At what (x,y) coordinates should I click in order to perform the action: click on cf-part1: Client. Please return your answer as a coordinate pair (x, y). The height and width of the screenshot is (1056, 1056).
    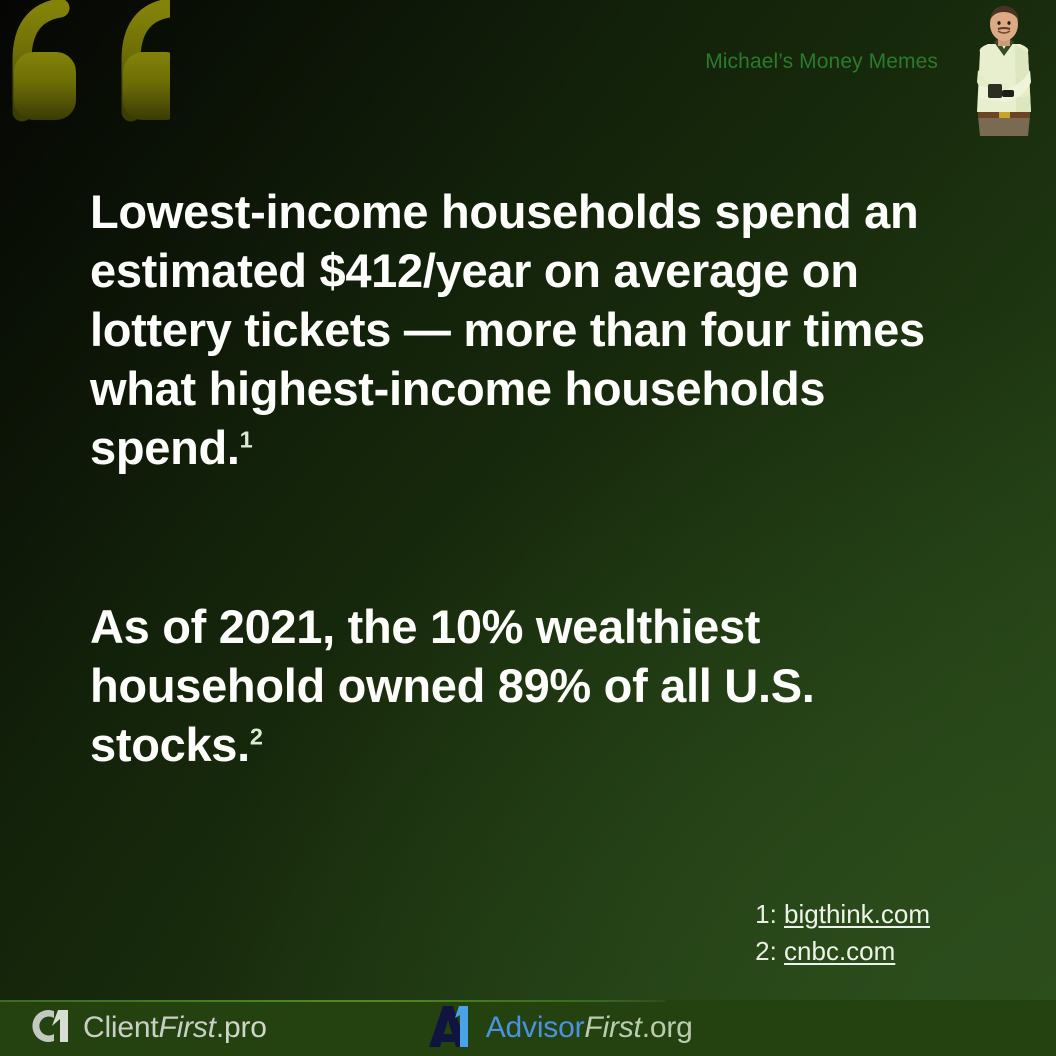
    Looking at the image, I should click on (121, 1027).